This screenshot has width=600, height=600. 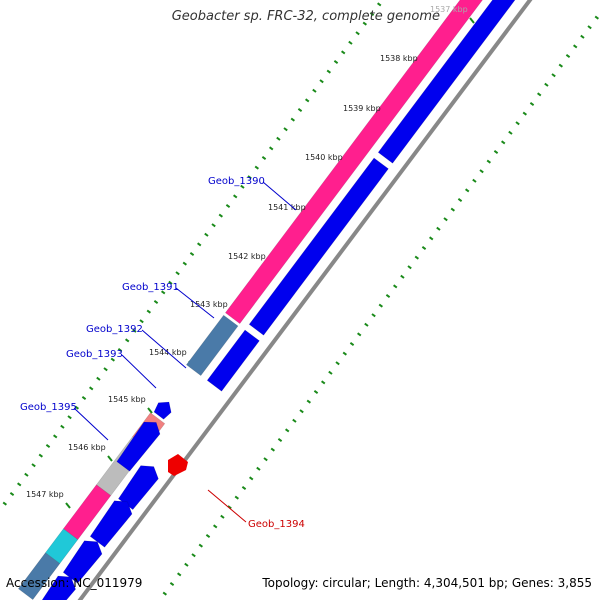 I want to click on tick-label: 1545 kbp, so click(x=127, y=399).